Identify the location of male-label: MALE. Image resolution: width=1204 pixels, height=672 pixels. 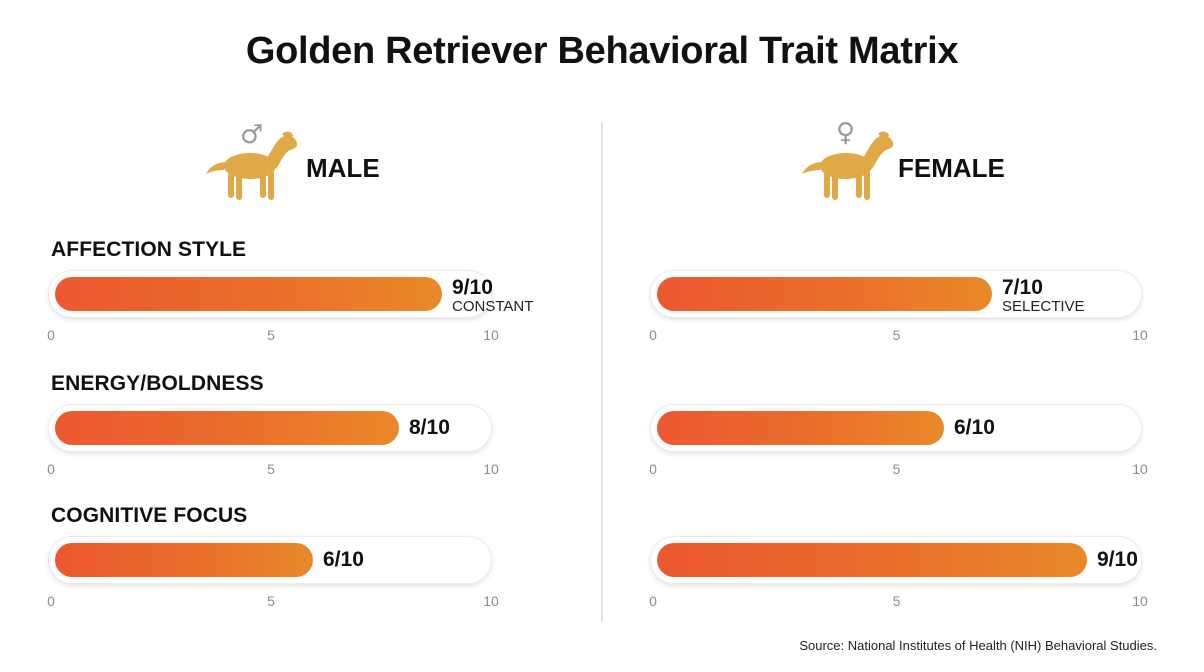
(343, 168).